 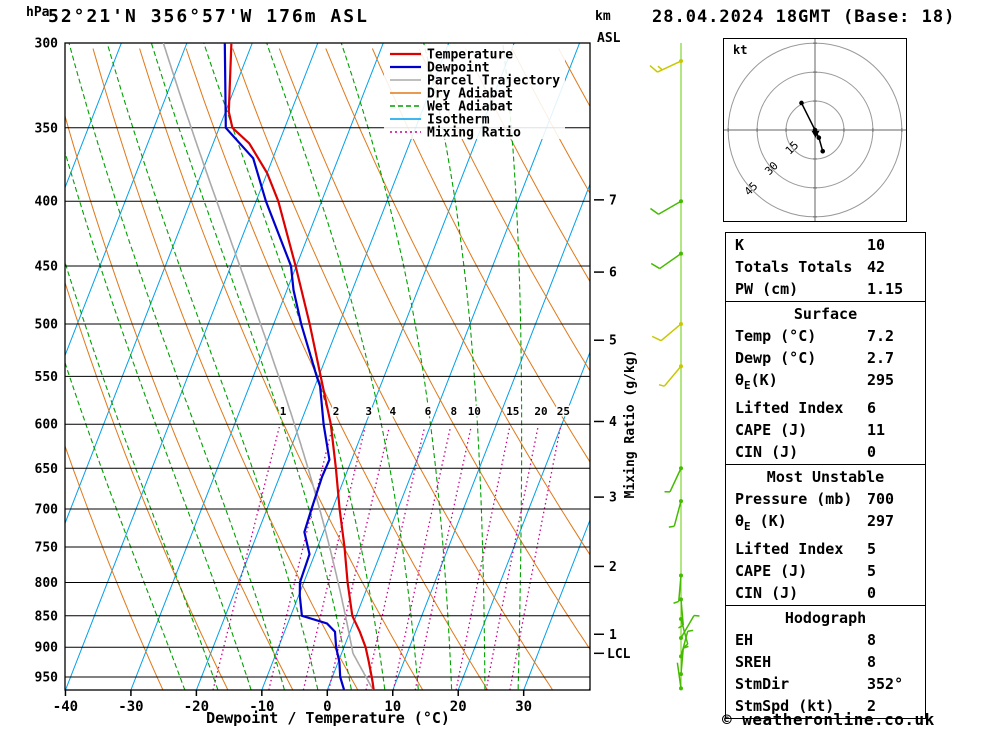 What do you see at coordinates (825, 618) in the screenshot?
I see `hodograph-table-title: Hodograph` at bounding box center [825, 618].